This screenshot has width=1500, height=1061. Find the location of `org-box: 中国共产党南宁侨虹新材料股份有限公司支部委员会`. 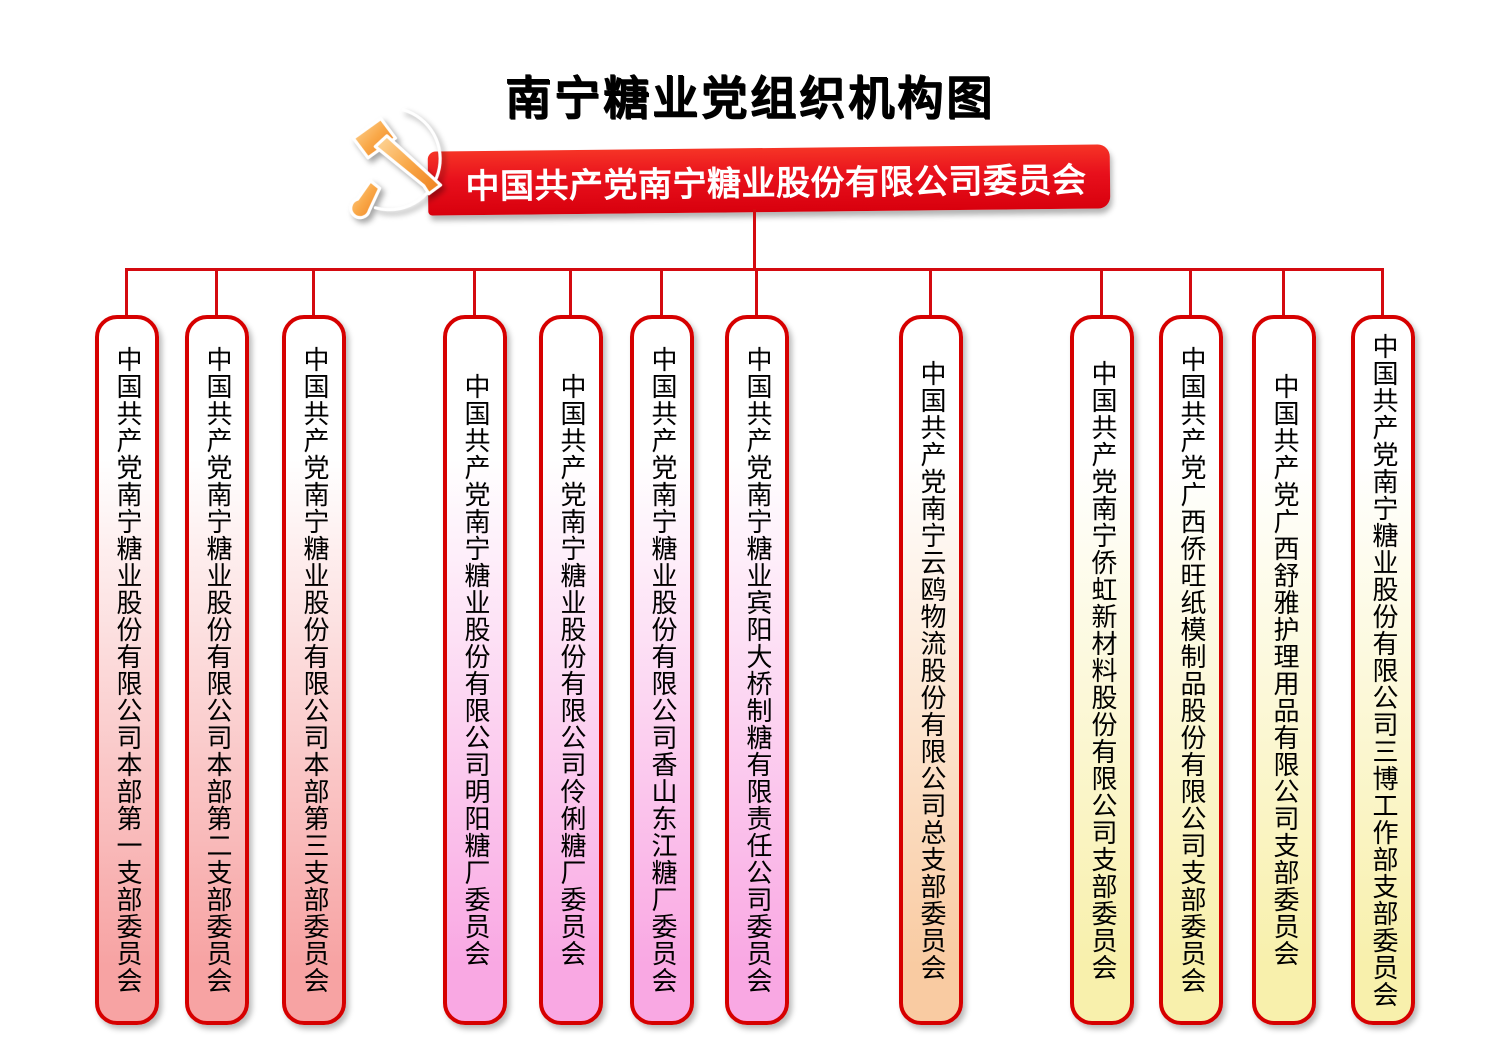

org-box: 中国共产党南宁侨虹新材料股份有限公司支部委员会 is located at coordinates (1102, 670).